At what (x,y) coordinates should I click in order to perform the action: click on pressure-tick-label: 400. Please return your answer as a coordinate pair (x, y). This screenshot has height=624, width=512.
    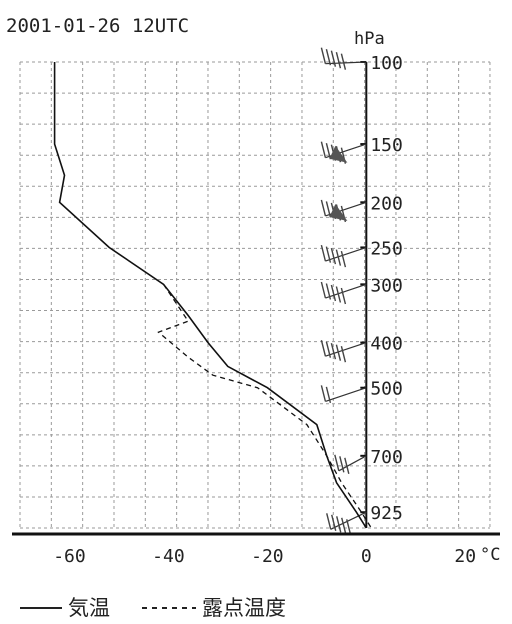
    Looking at the image, I should click on (386, 344).